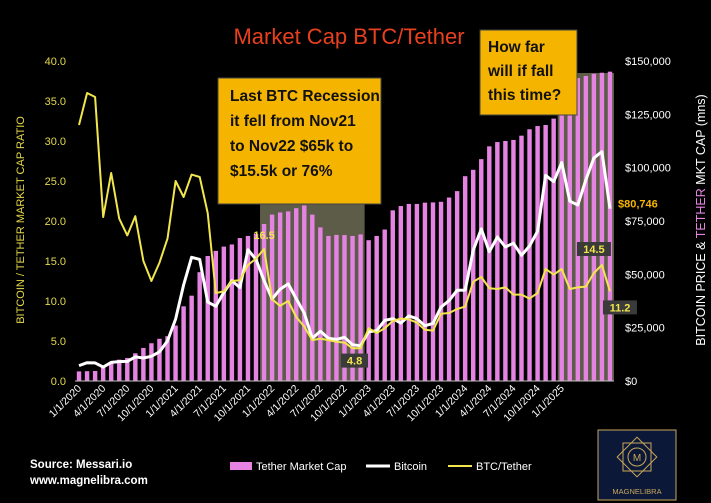  I want to click on chart-title: Market Cap BTC/Tether, so click(348, 36).